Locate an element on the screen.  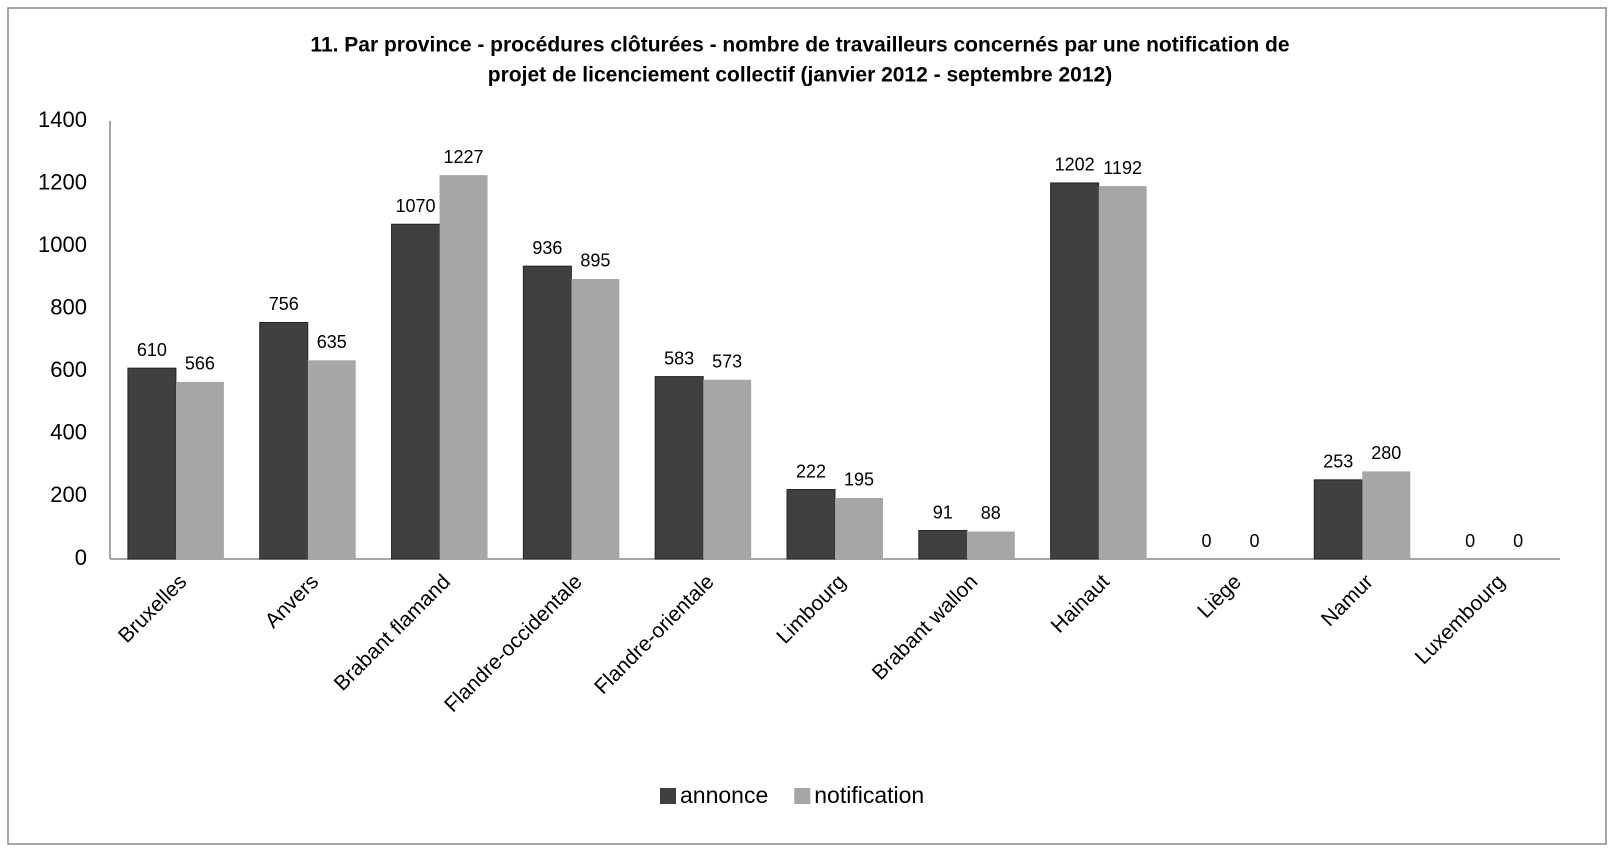
legend-label: notification is located at coordinates (869, 795).